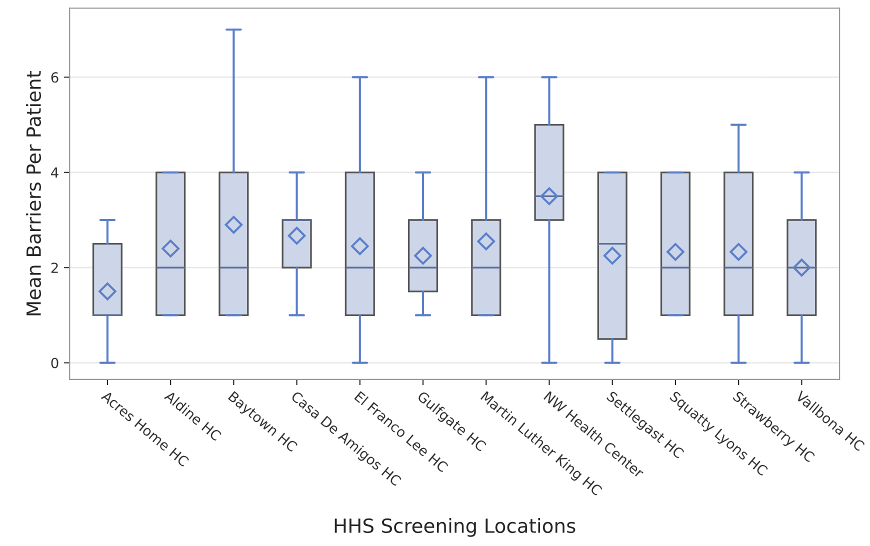 This screenshot has height=546, width=870. What do you see at coordinates (54, 77) in the screenshot?
I see `y-tick-label: 6` at bounding box center [54, 77].